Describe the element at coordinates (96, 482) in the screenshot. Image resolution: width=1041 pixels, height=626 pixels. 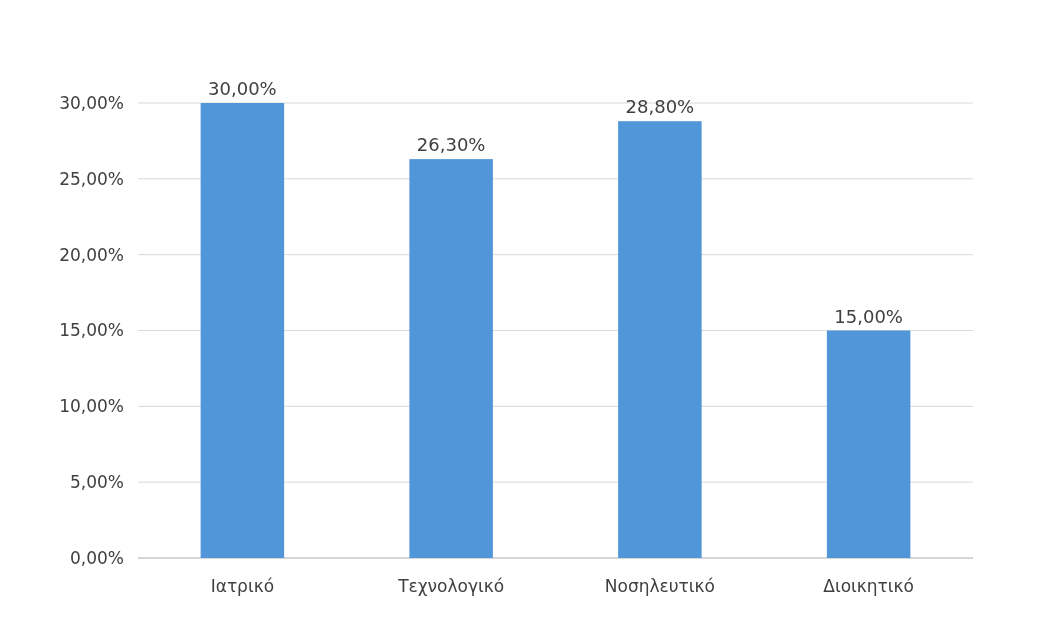
I see `y-tick-label: 5,00%` at that location.